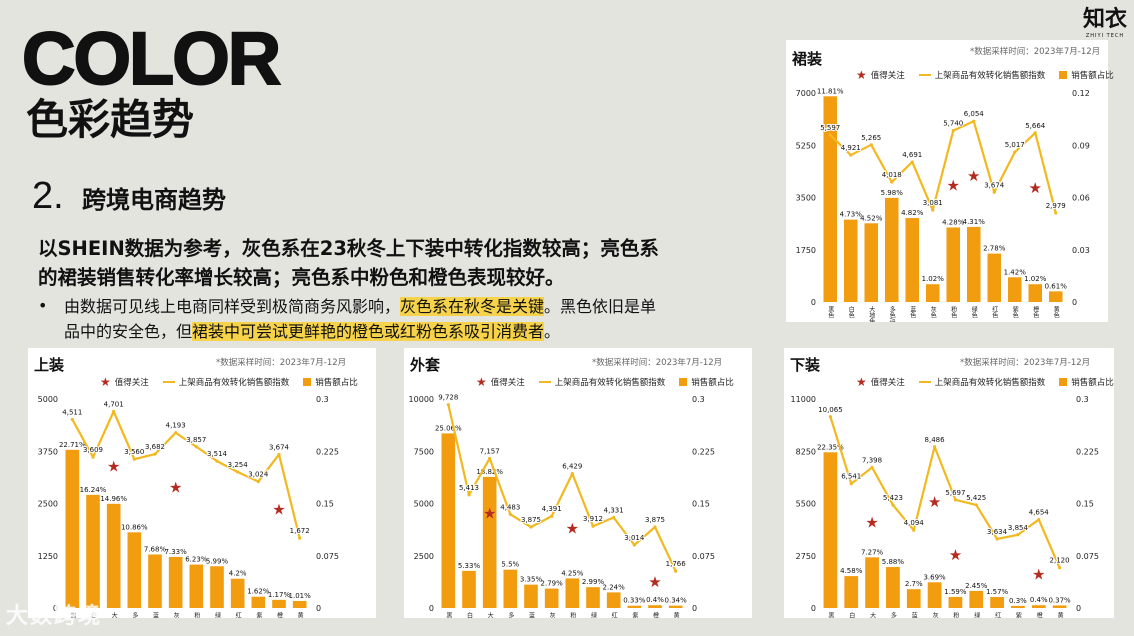  I want to click on page-title-en: COLOR, so click(151, 58).